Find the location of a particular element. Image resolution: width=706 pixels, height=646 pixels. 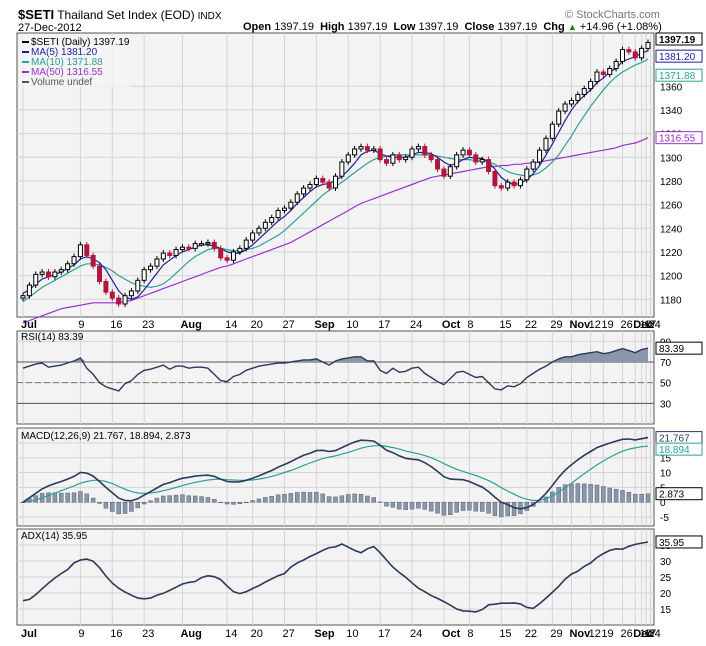

adx-label: ADX(14) 35.95 is located at coordinates (54, 536).